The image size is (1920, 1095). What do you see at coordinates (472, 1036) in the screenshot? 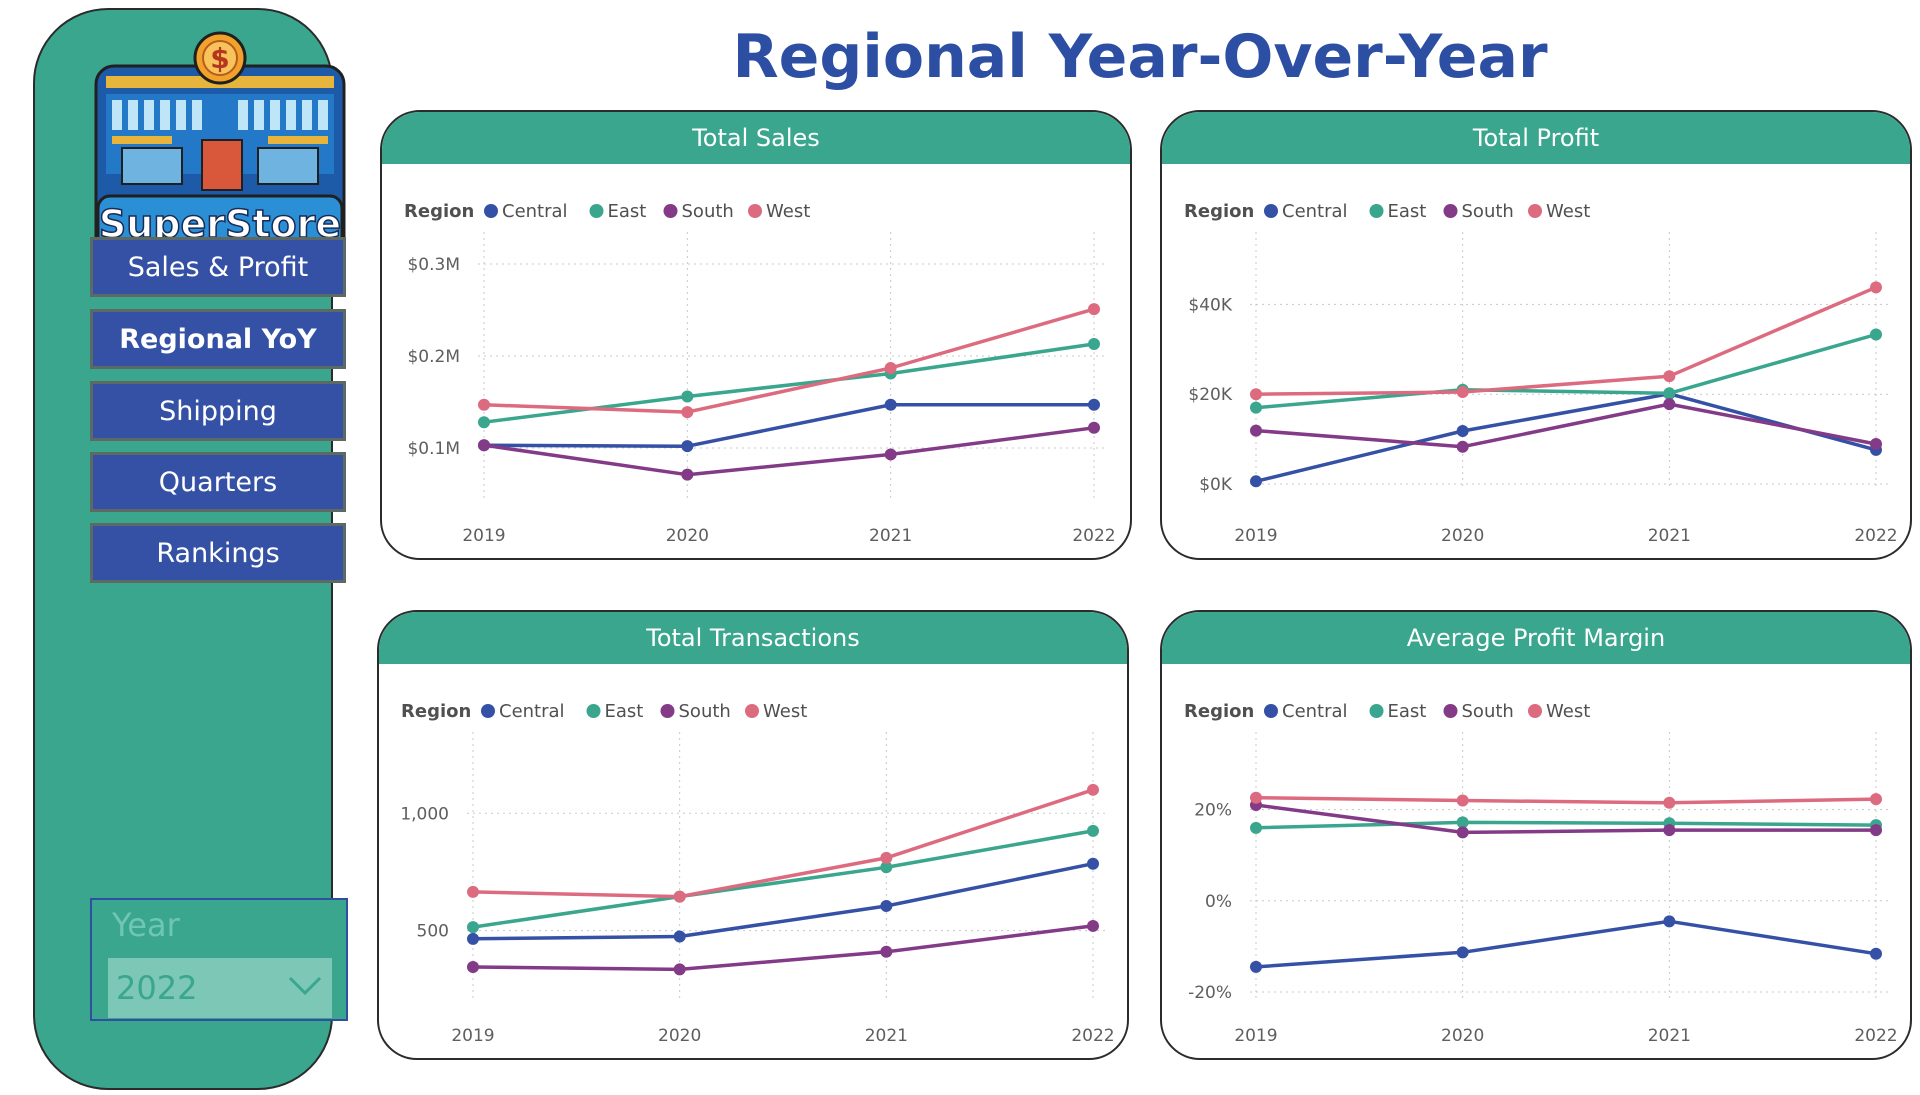
I see `total-transactions-x-tick-label: 2019` at bounding box center [472, 1036].